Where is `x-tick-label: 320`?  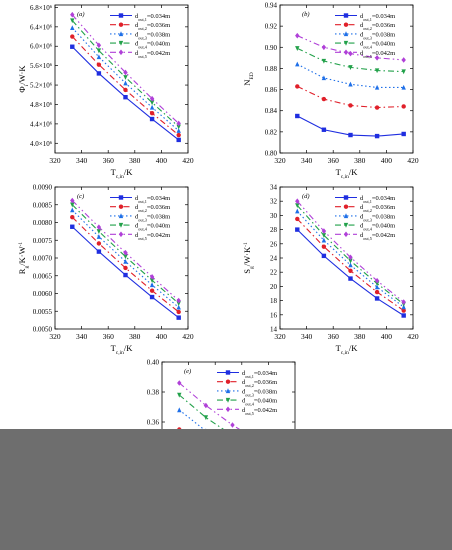 x-tick-label: 320 is located at coordinates (55, 336).